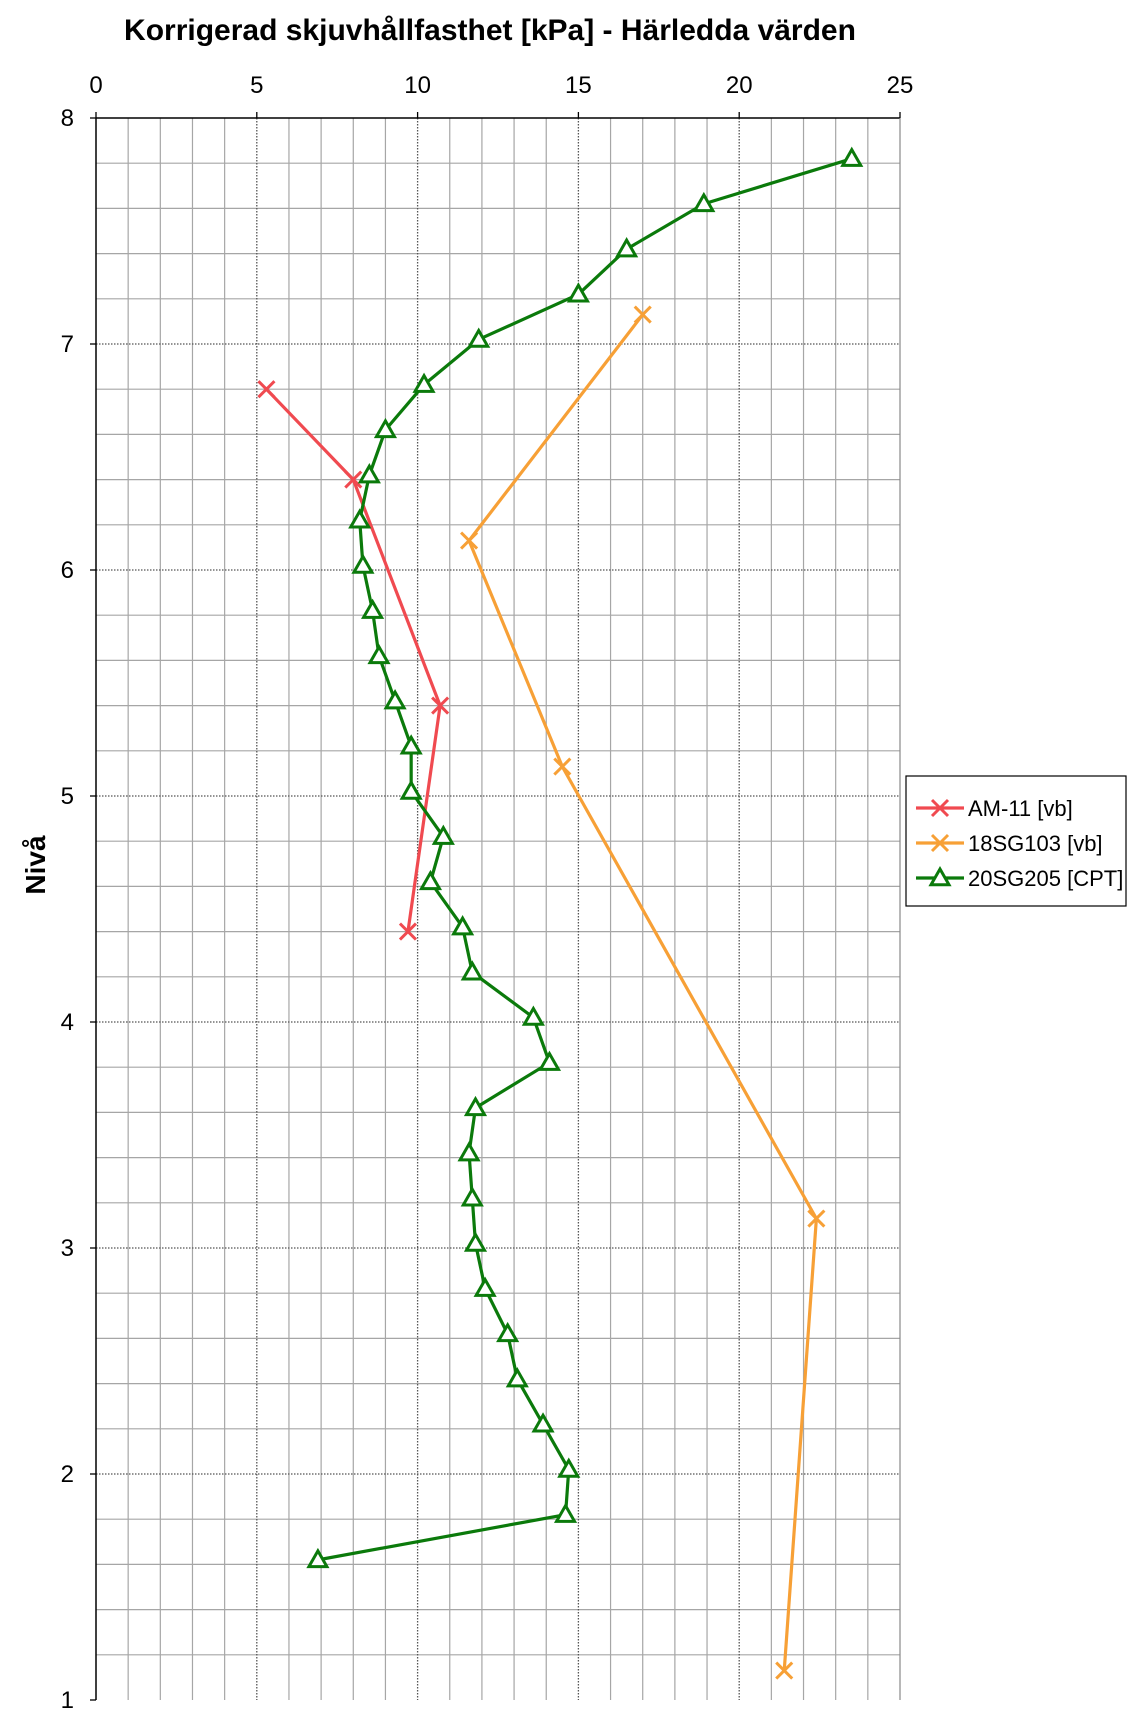 The image size is (1131, 1718). I want to click on y-tick-labels: 1 2 3 4 5 6 7 8, so click(67, 909).